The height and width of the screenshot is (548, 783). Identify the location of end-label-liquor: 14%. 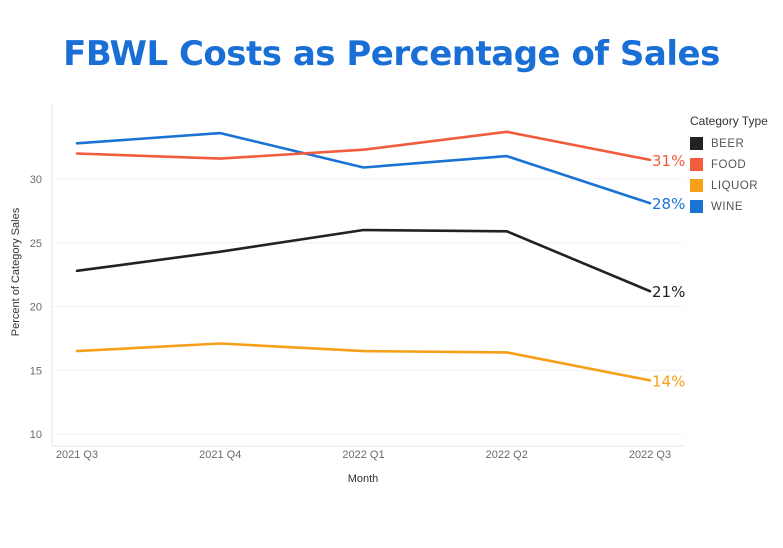
(668, 381).